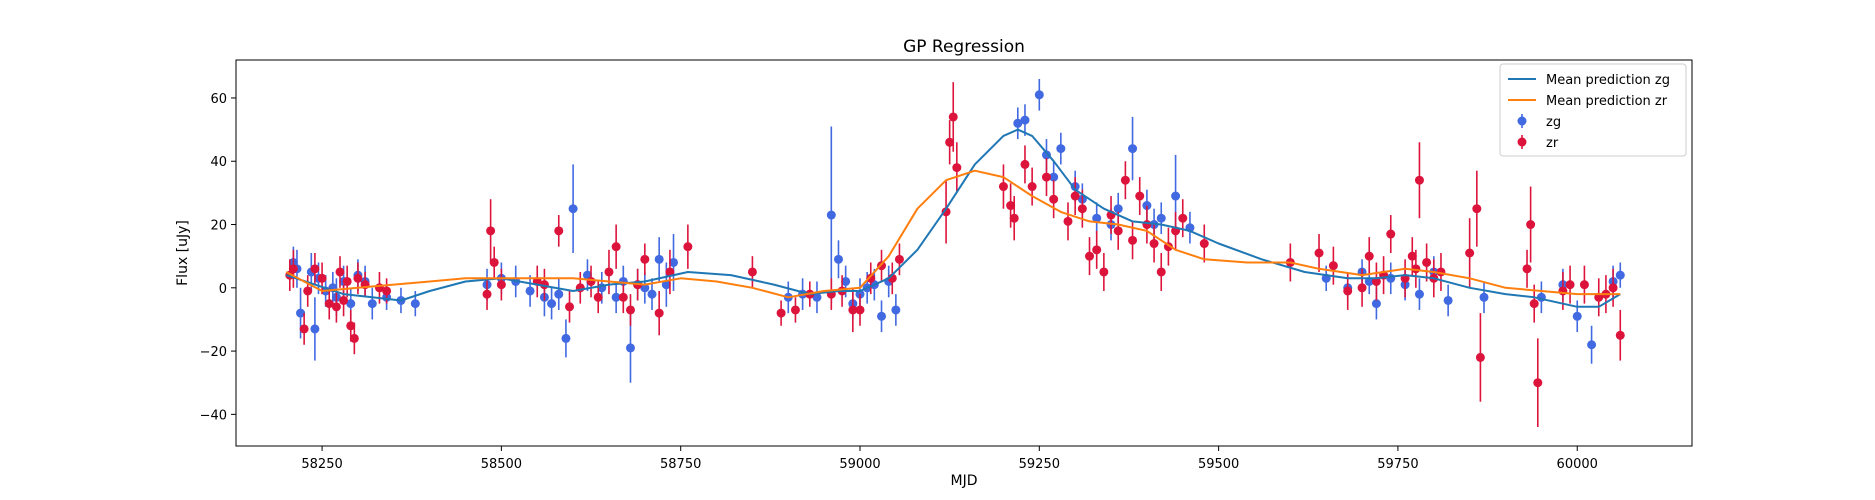 This screenshot has width=1875, height=500. What do you see at coordinates (1397, 464) in the screenshot?
I see `x-tick-label: 59750` at bounding box center [1397, 464].